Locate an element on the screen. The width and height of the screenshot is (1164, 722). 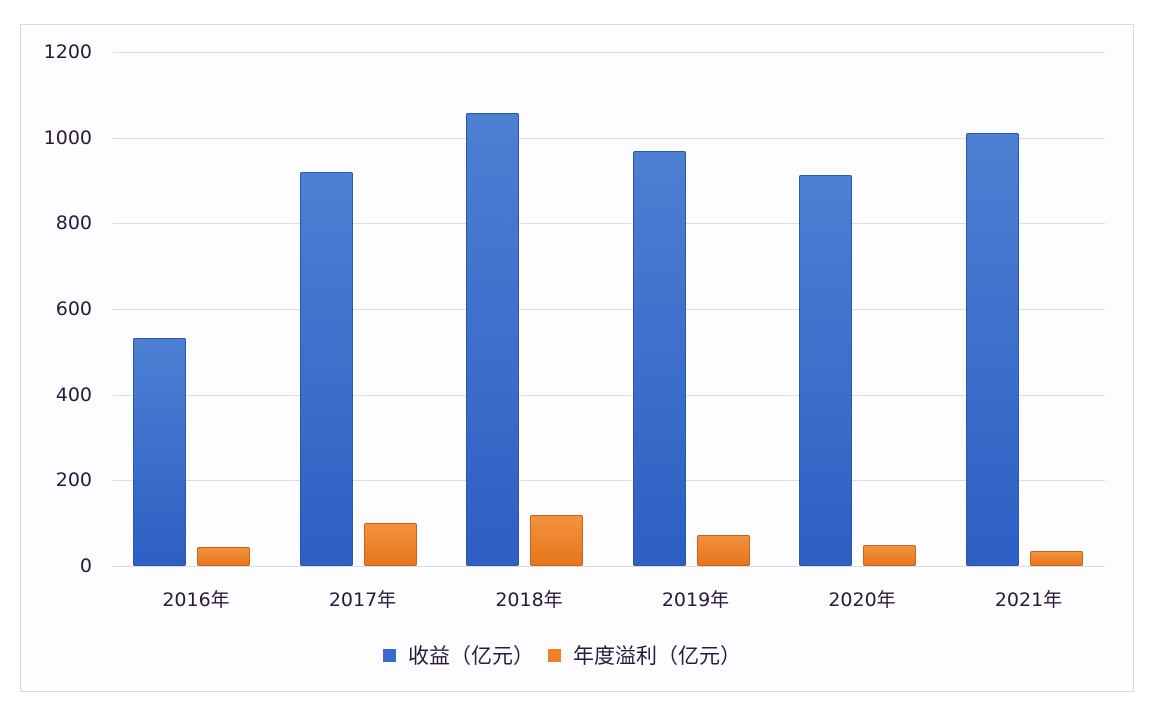
x-tick-label: 2018年 is located at coordinates (529, 600).